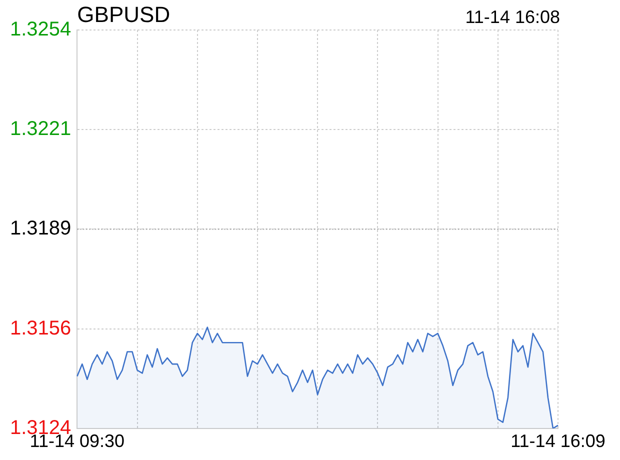 The height and width of the screenshot is (460, 620). Describe the element at coordinates (41, 129) in the screenshot. I see `y-tick-label: 1.3221` at that location.